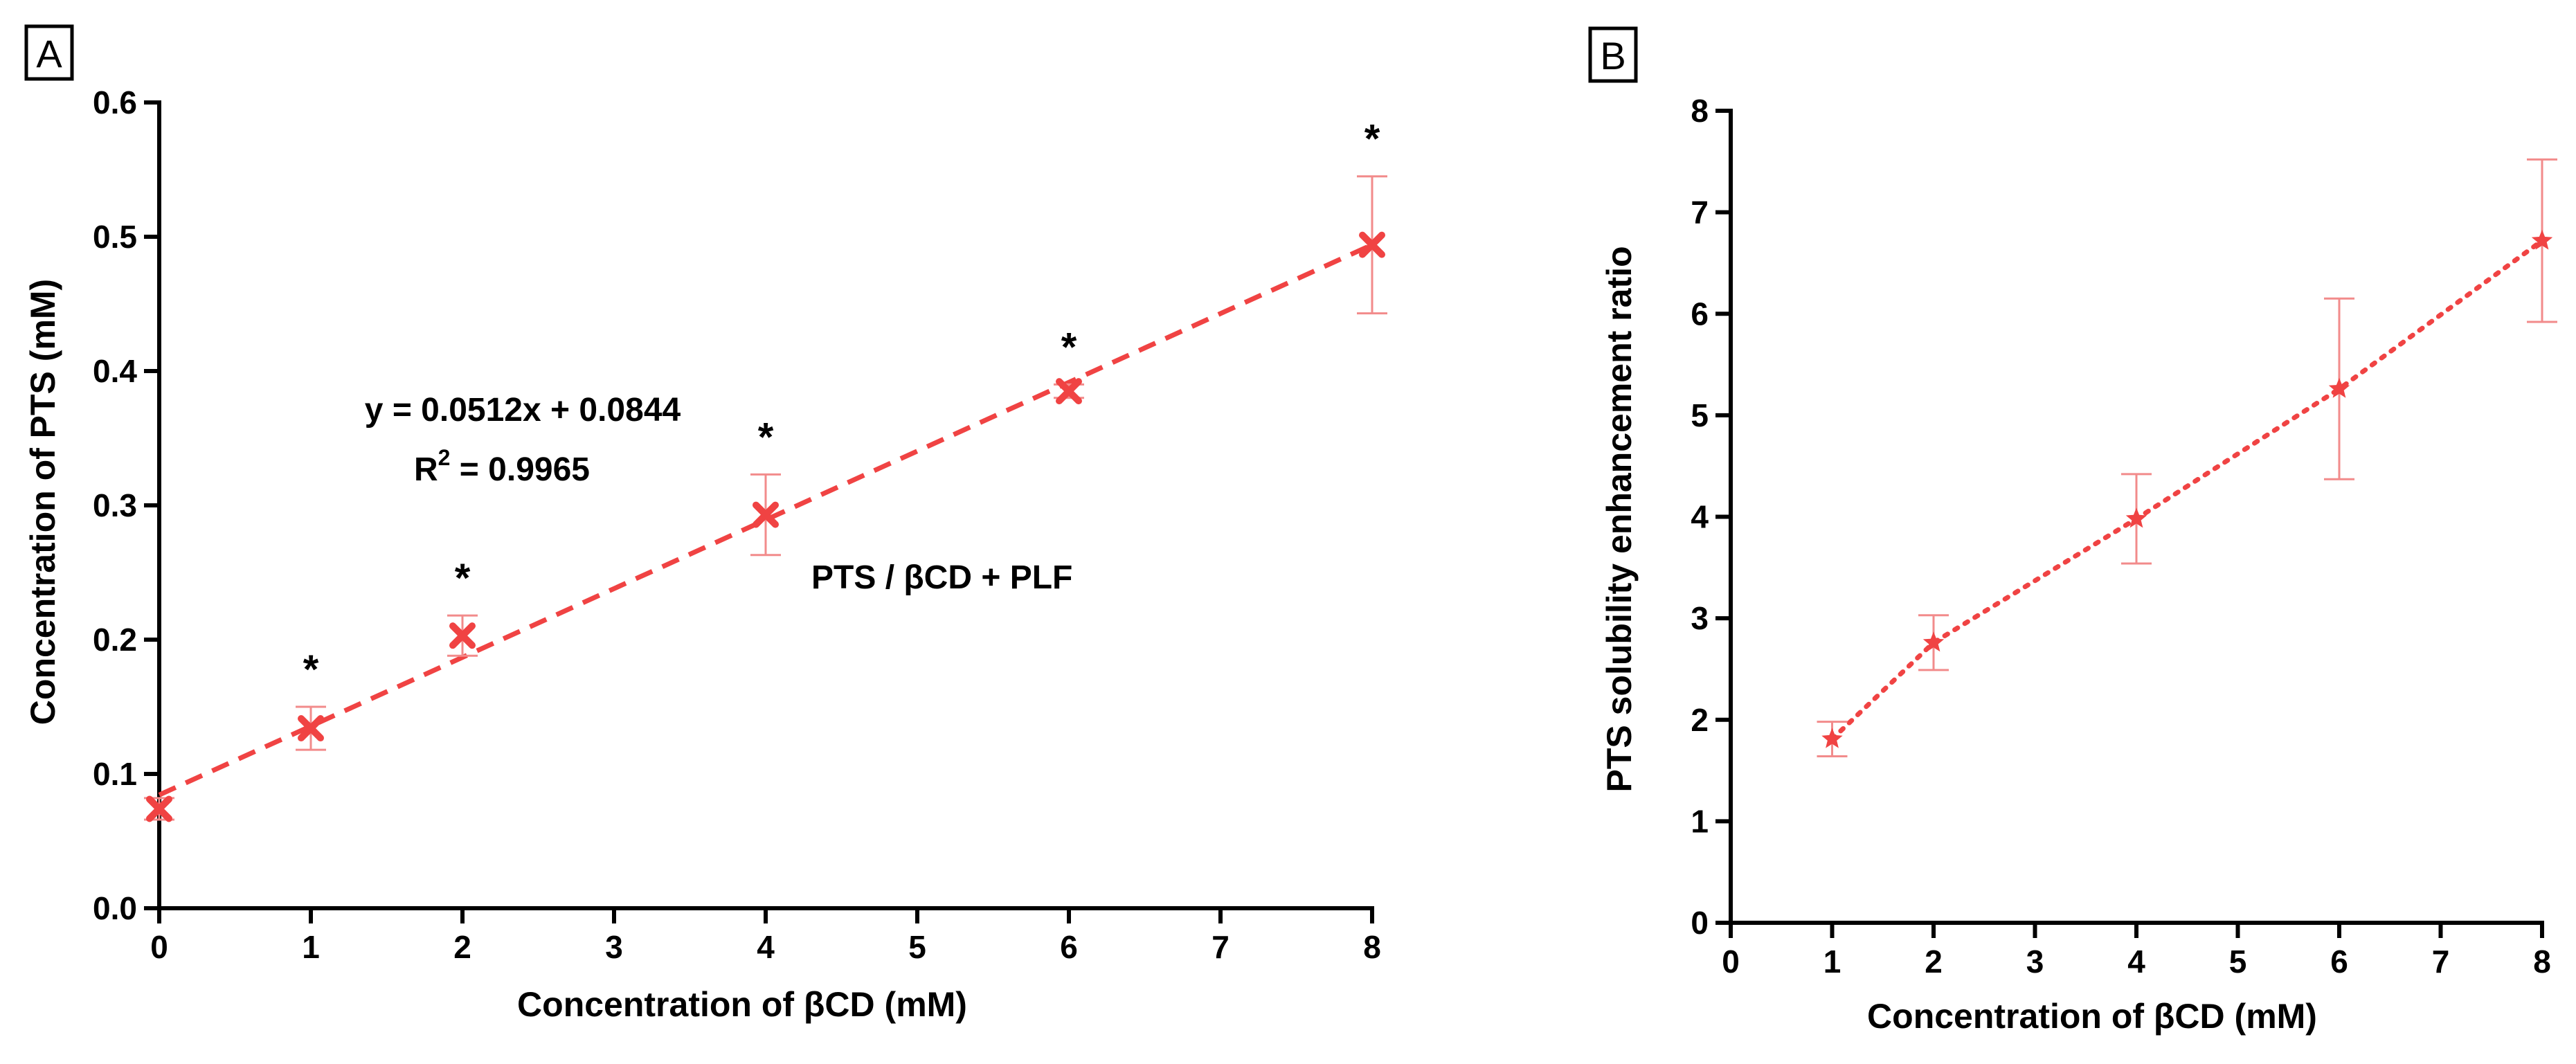 The image size is (2576, 1064). I want to click on chart-b-x-tick-label: 4, so click(2136, 962).